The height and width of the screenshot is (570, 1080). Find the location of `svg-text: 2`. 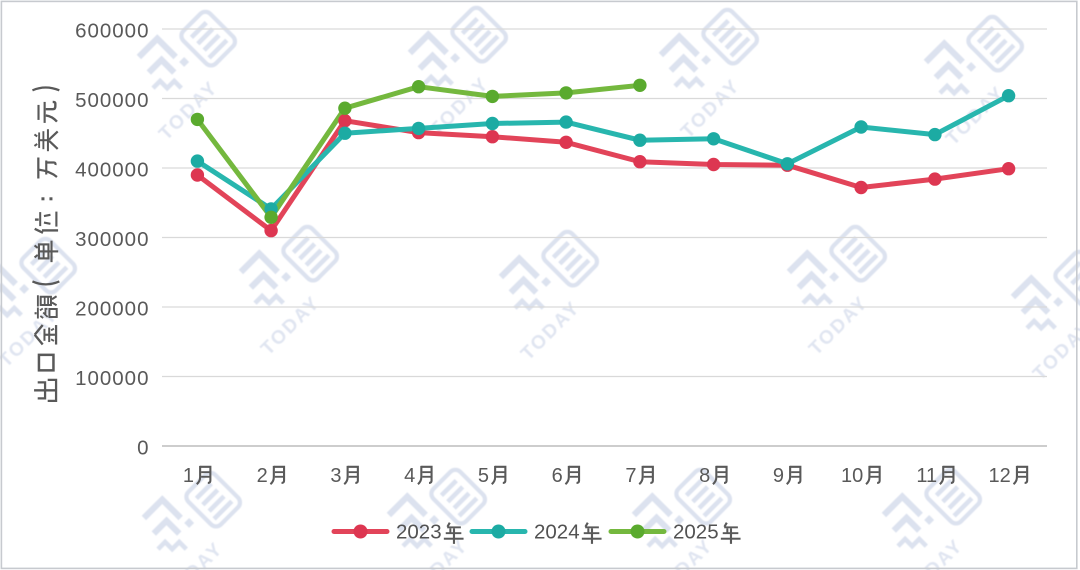

svg-text: 2 is located at coordinates (262, 476).